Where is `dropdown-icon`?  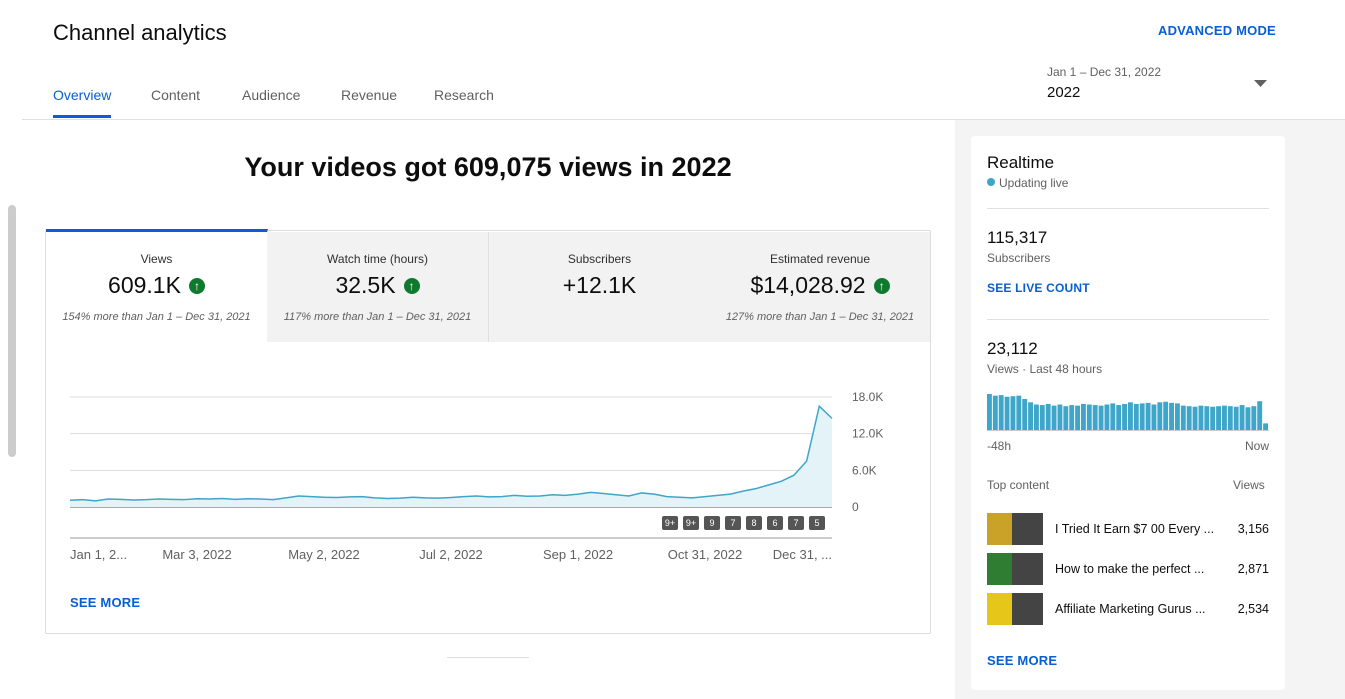 dropdown-icon is located at coordinates (1261, 84).